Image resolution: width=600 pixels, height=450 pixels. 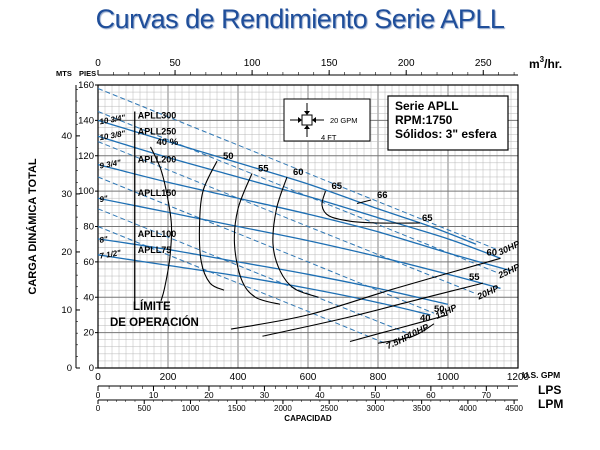 I want to click on top-tick-label: 100, so click(x=252, y=63).